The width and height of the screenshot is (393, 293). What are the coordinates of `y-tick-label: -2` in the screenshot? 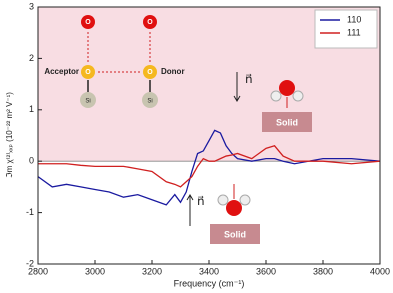 It's located at (30, 263).